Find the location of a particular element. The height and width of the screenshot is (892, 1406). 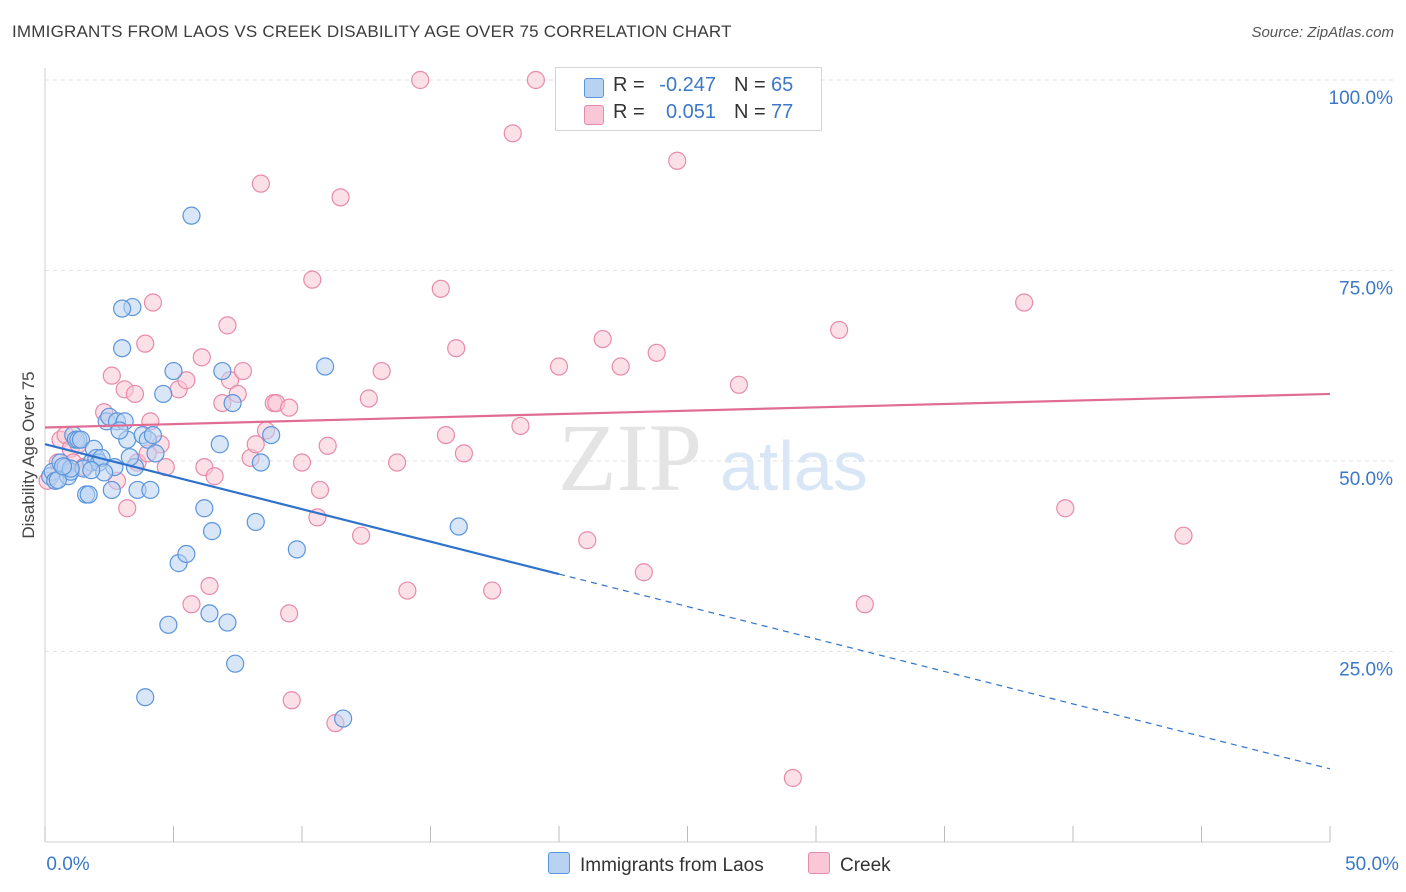

y-tick-label: 100.0% is located at coordinates (1361, 98).